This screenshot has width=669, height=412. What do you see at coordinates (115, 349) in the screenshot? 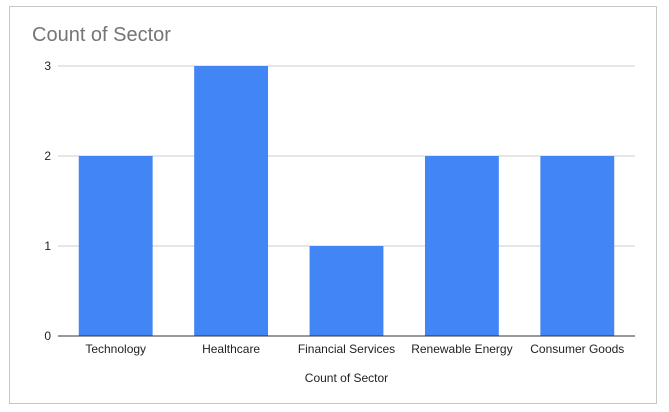
I see `x-tick-label: Technology` at bounding box center [115, 349].